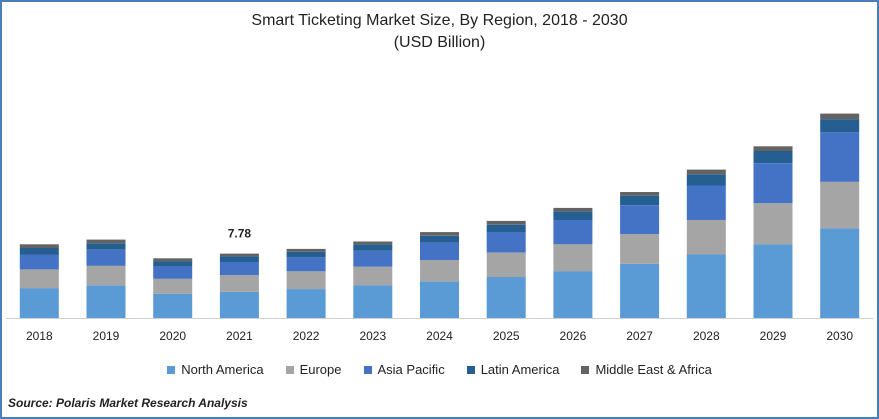 The image size is (879, 419). What do you see at coordinates (239, 304) in the screenshot?
I see `bar-segment-2021-north-america` at bounding box center [239, 304].